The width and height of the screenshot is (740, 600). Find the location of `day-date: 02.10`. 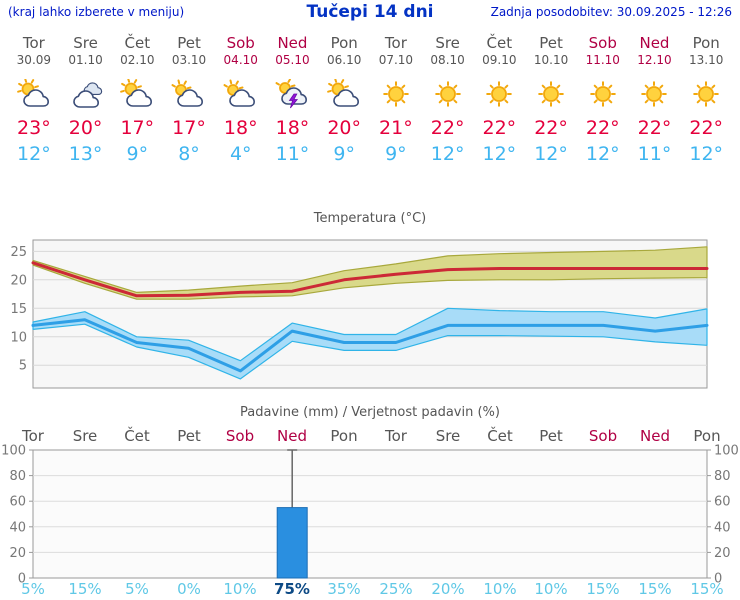

day-date: 02.10 is located at coordinates (137, 60).